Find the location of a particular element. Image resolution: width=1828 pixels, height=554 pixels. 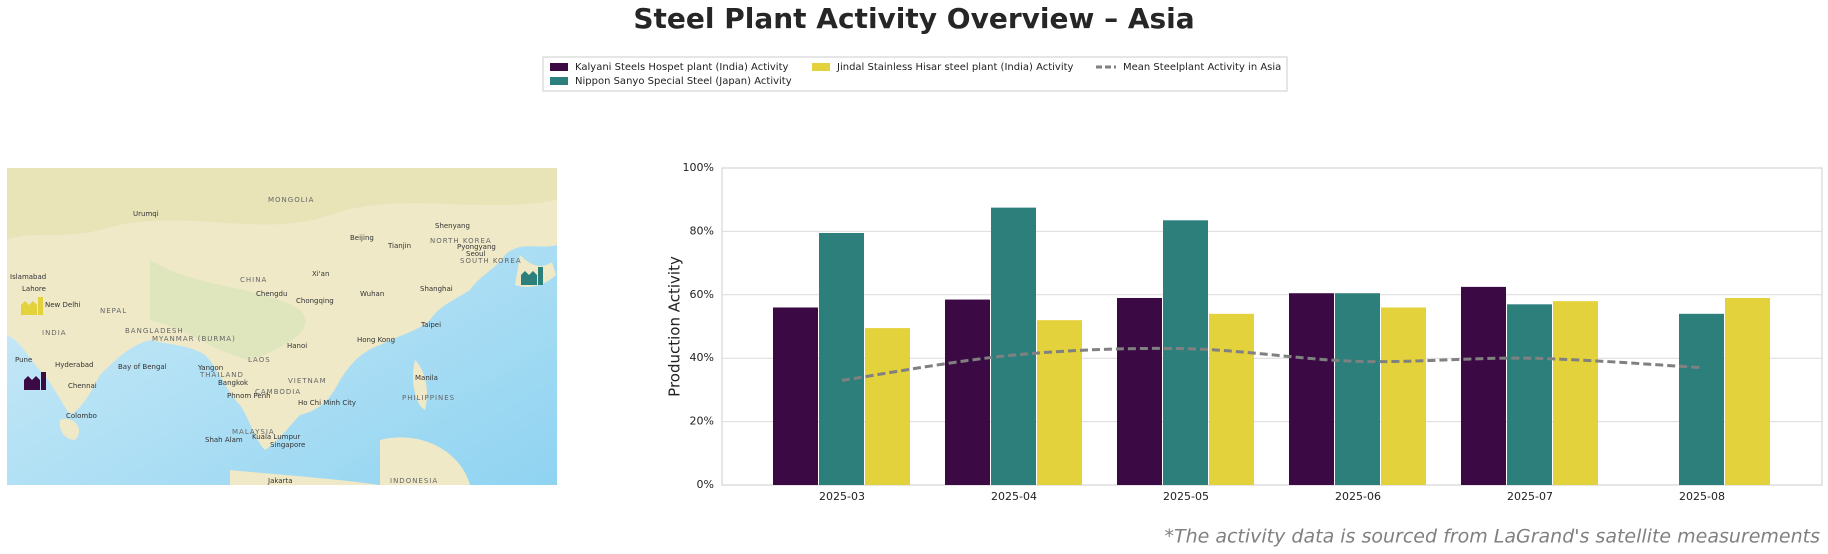

map-label: Lahore is located at coordinates (34, 289).